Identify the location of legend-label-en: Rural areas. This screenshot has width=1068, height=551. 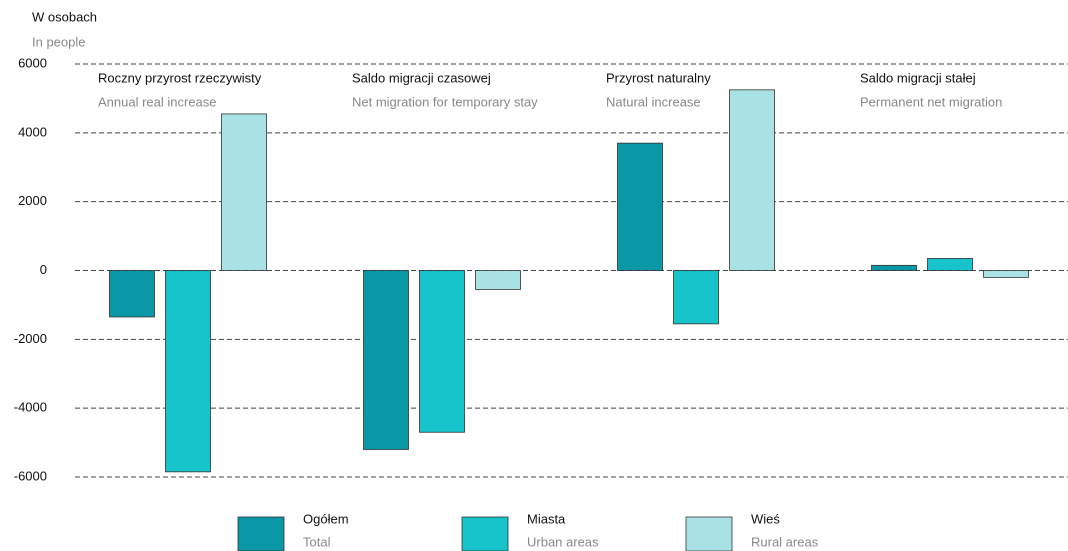
(785, 541).